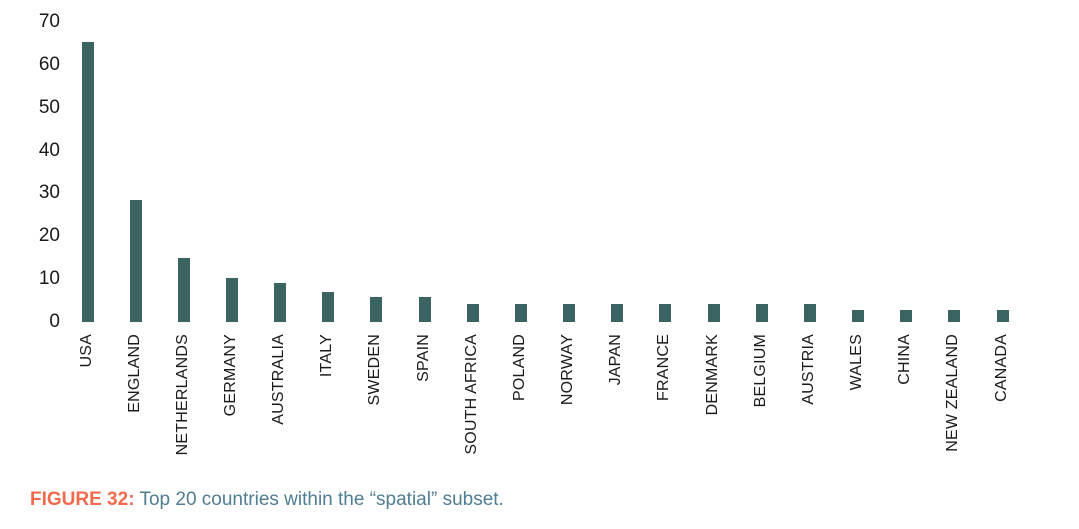 This screenshot has height=529, width=1079. Describe the element at coordinates (134, 373) in the screenshot. I see `x-tick-label: ENGLAND` at that location.